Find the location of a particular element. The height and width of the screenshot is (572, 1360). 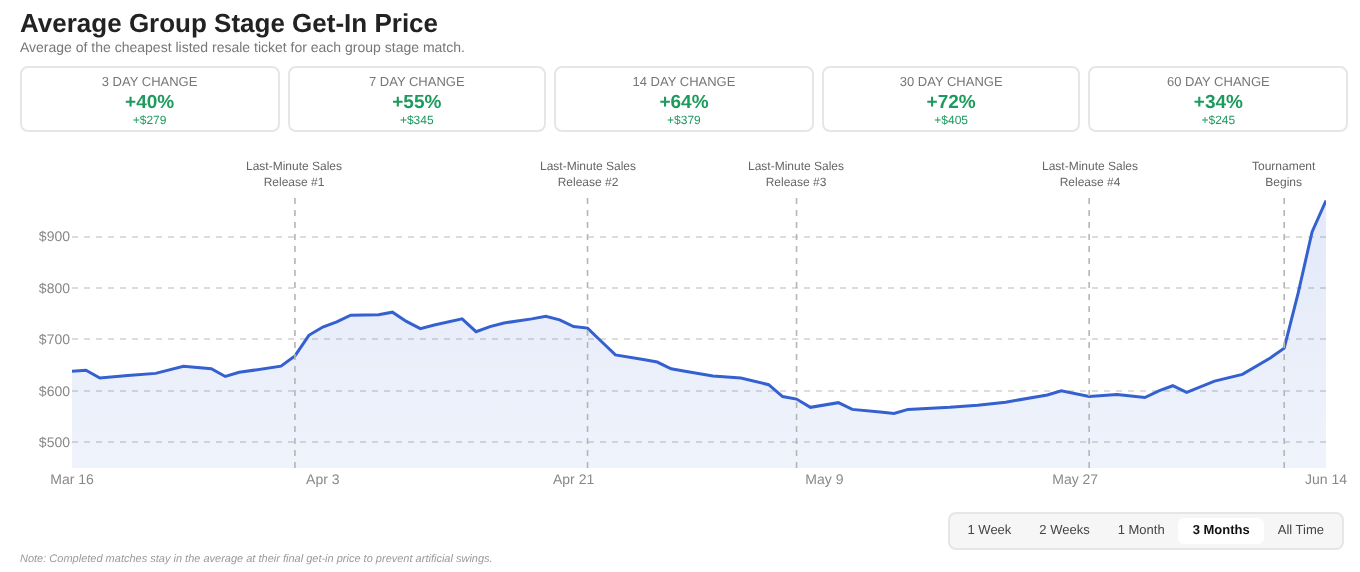

text: +55% is located at coordinates (417, 103).